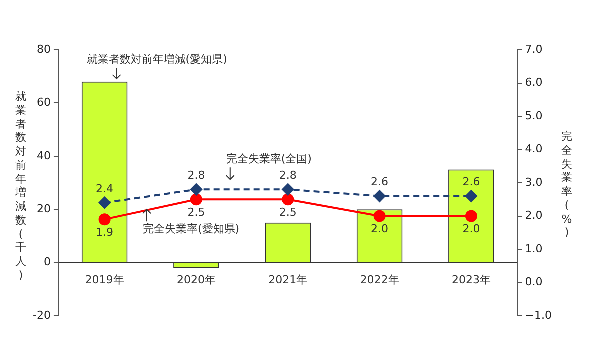  I want to click on x-tick-label: 2019年, so click(104, 279).